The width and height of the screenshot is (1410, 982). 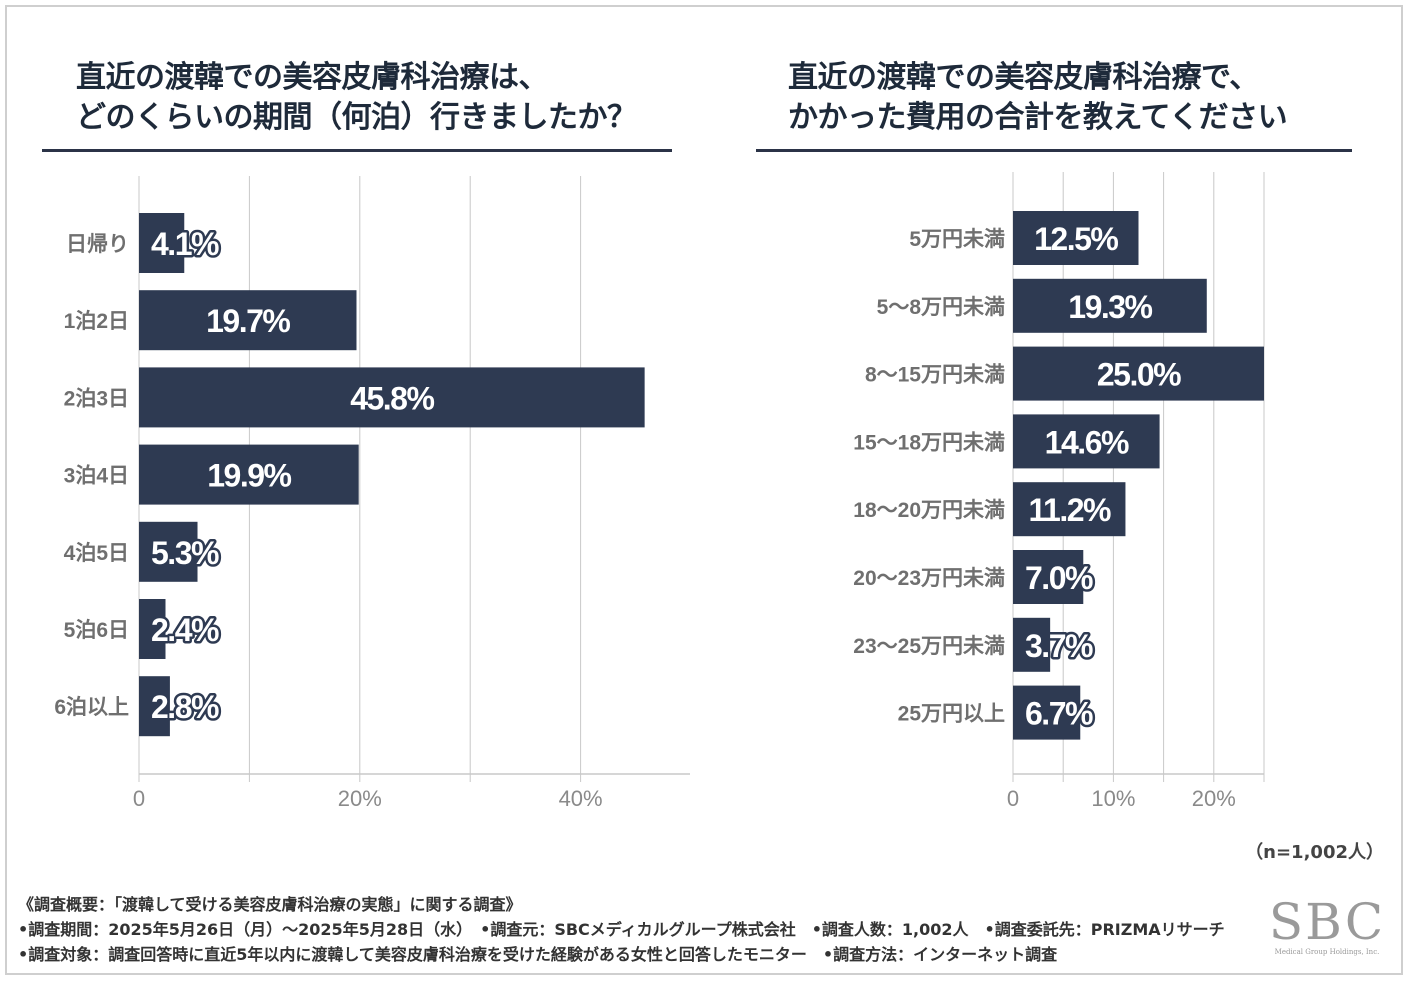 What do you see at coordinates (1059, 578) in the screenshot?
I see `right-value-label-5: 7.0%` at bounding box center [1059, 578].